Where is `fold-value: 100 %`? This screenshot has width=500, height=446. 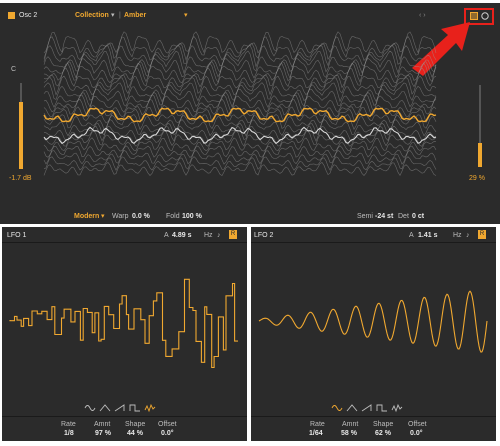
fold-value: 100 % is located at coordinates (192, 216).